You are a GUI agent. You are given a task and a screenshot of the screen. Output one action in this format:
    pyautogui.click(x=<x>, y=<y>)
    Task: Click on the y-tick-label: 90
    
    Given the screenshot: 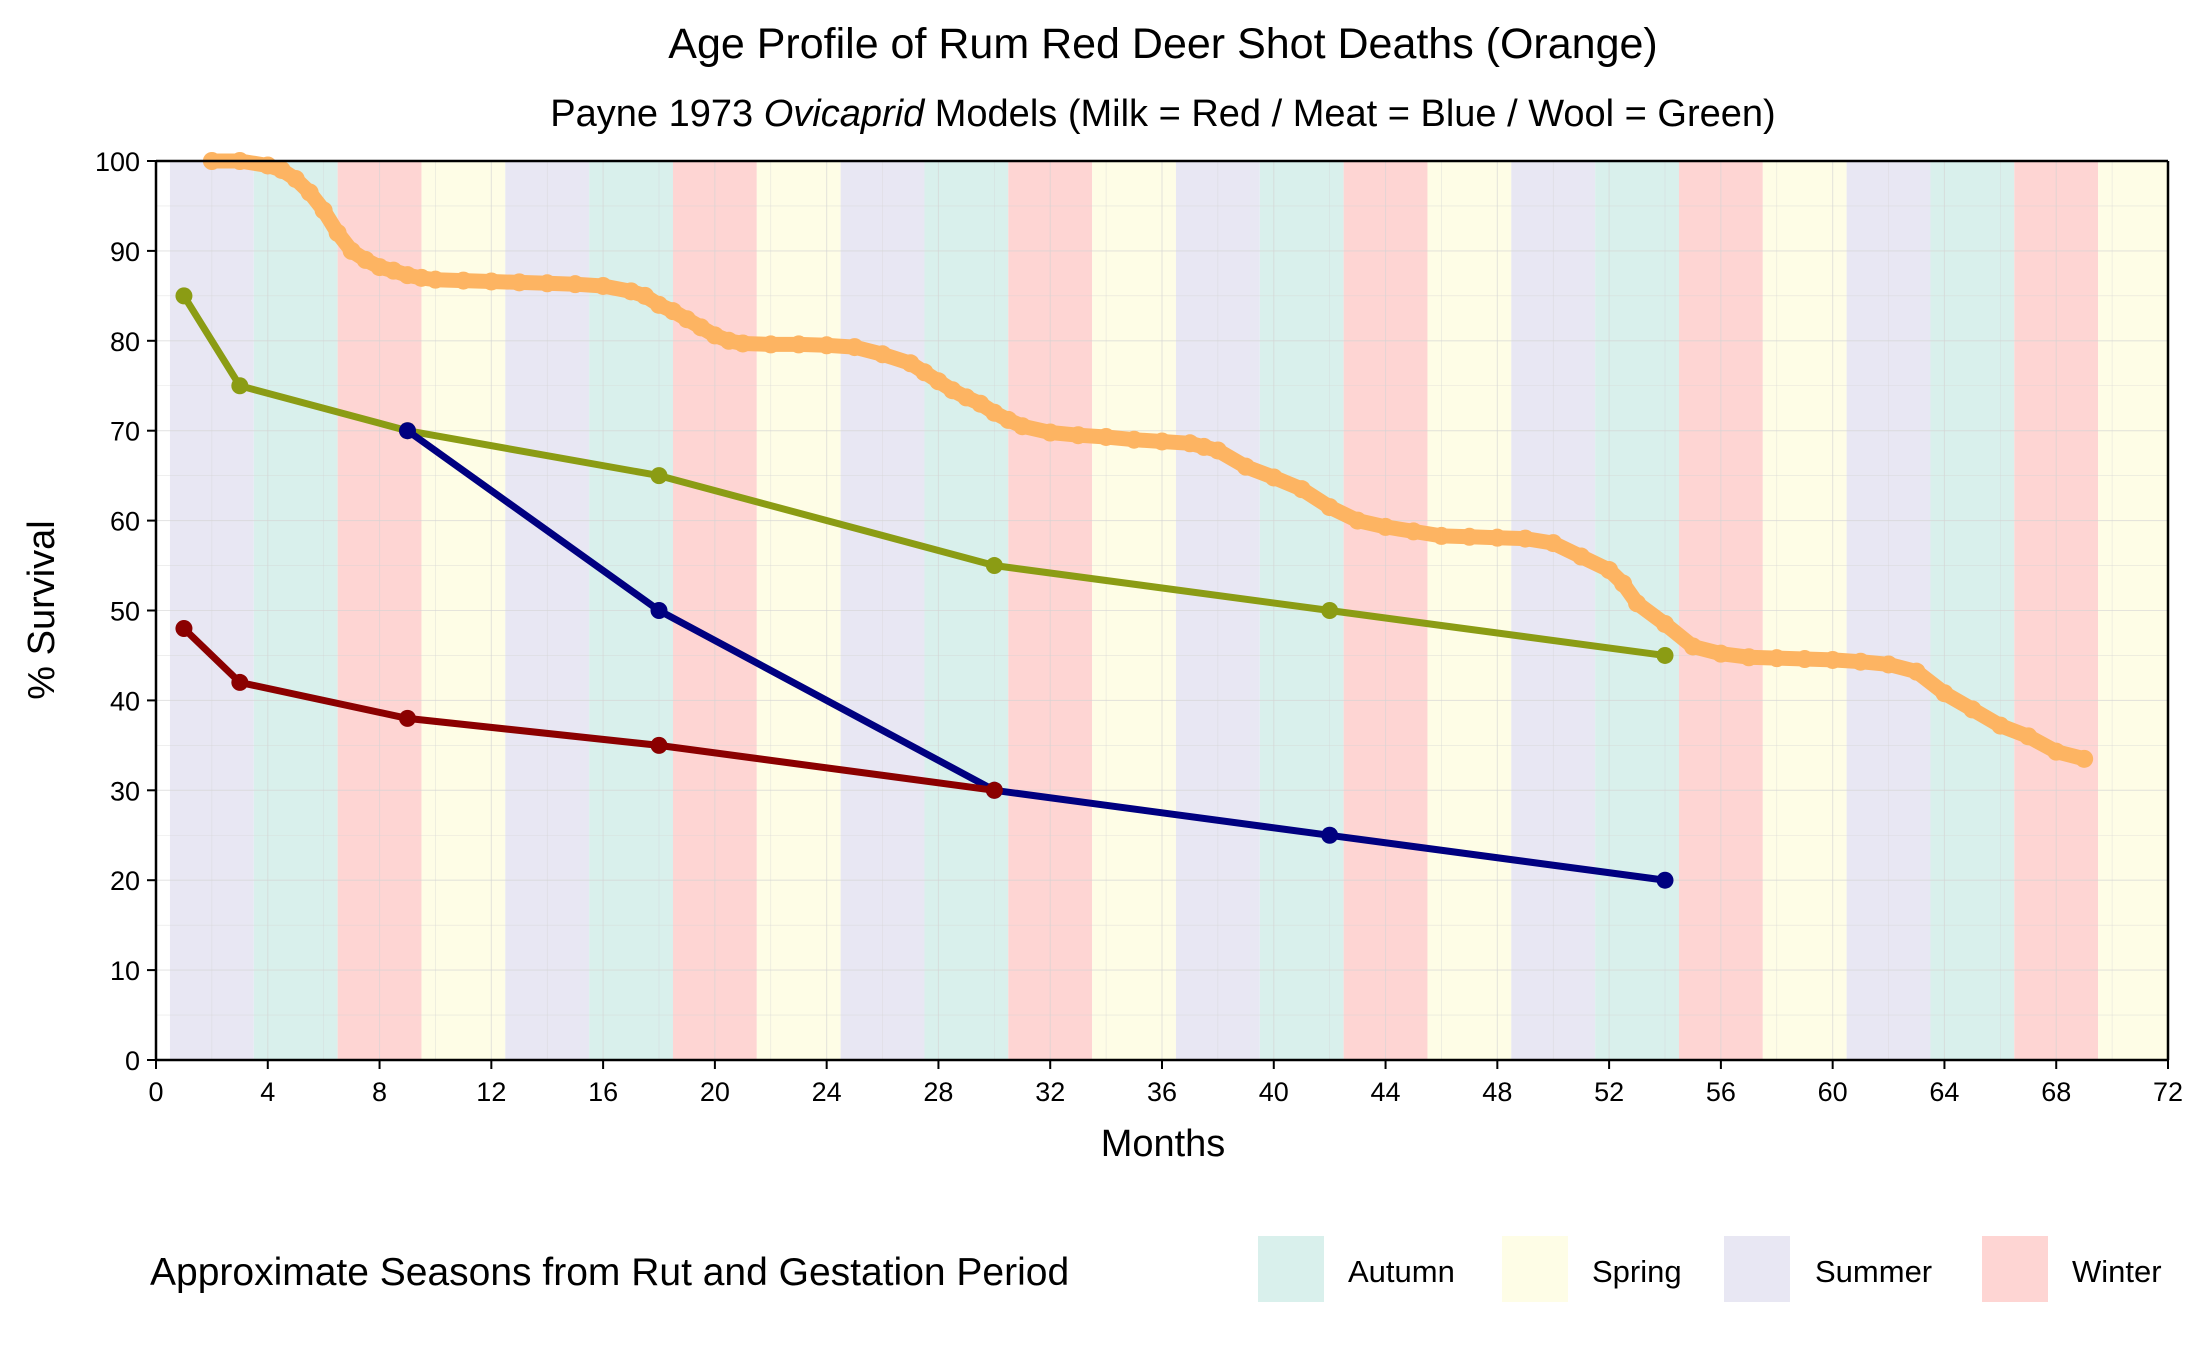 What is the action you would take?
    pyautogui.click(x=125, y=252)
    